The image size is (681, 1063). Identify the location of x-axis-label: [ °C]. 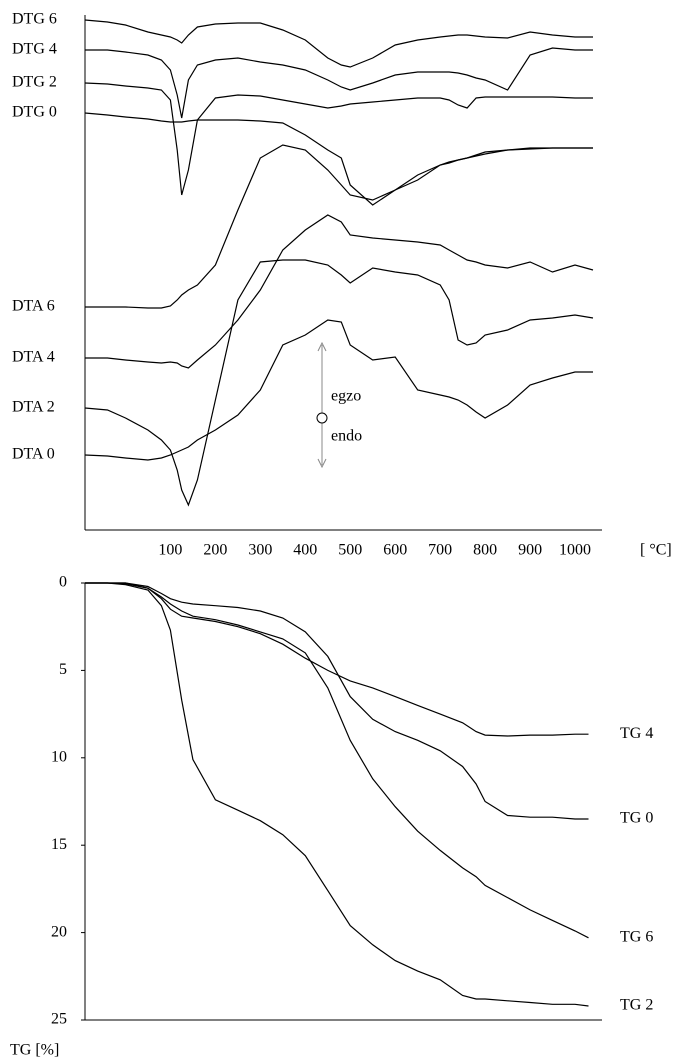
(656, 550).